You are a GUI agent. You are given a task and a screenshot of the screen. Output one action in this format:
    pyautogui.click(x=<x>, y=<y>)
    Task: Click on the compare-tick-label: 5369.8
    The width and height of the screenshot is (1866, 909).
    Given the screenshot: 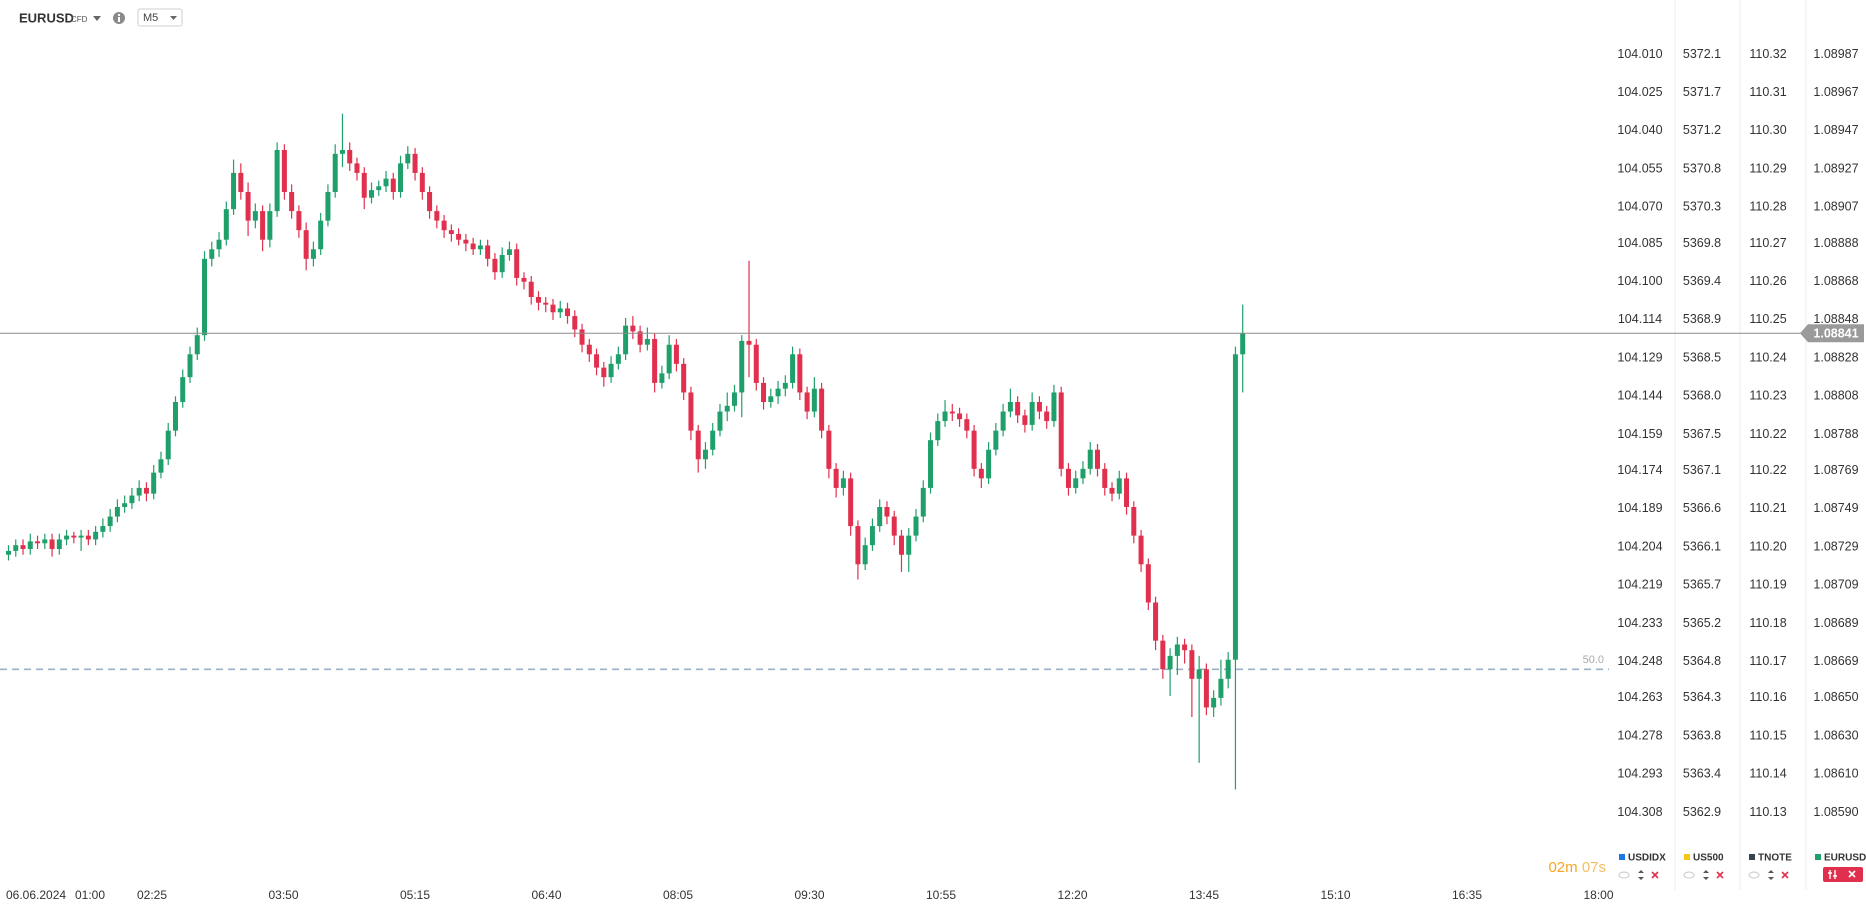 What is the action you would take?
    pyautogui.click(x=1702, y=243)
    